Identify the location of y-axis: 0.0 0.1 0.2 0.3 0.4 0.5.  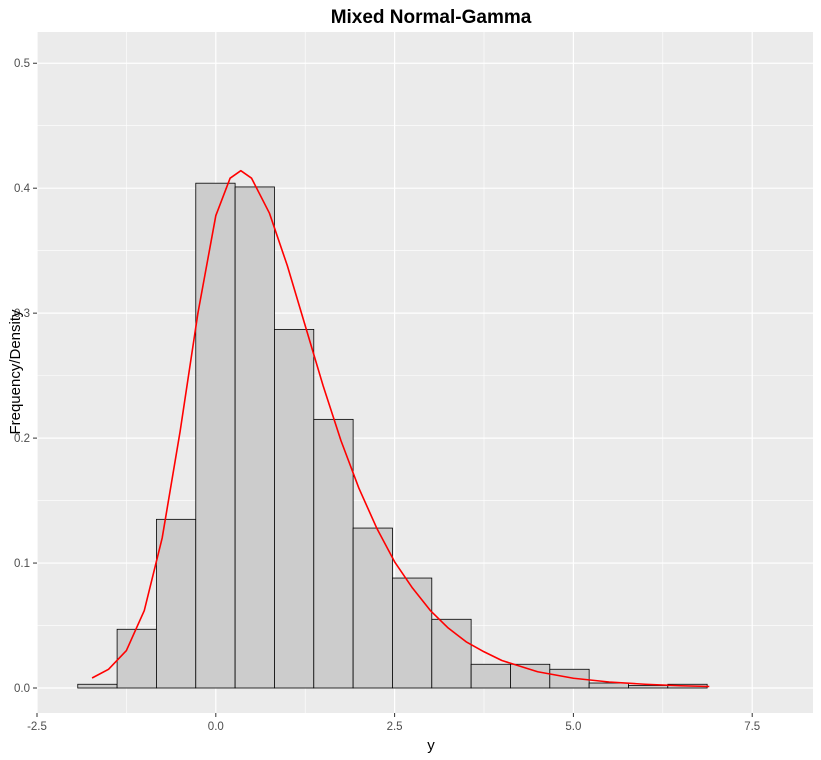
(25, 376).